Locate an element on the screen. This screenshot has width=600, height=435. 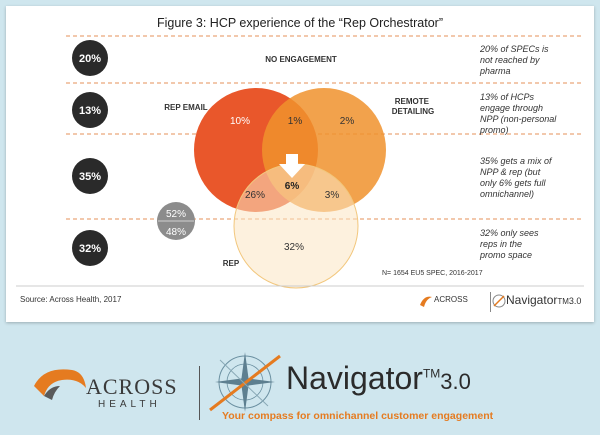
value-rep-email-only: 10% is located at coordinates (240, 121).